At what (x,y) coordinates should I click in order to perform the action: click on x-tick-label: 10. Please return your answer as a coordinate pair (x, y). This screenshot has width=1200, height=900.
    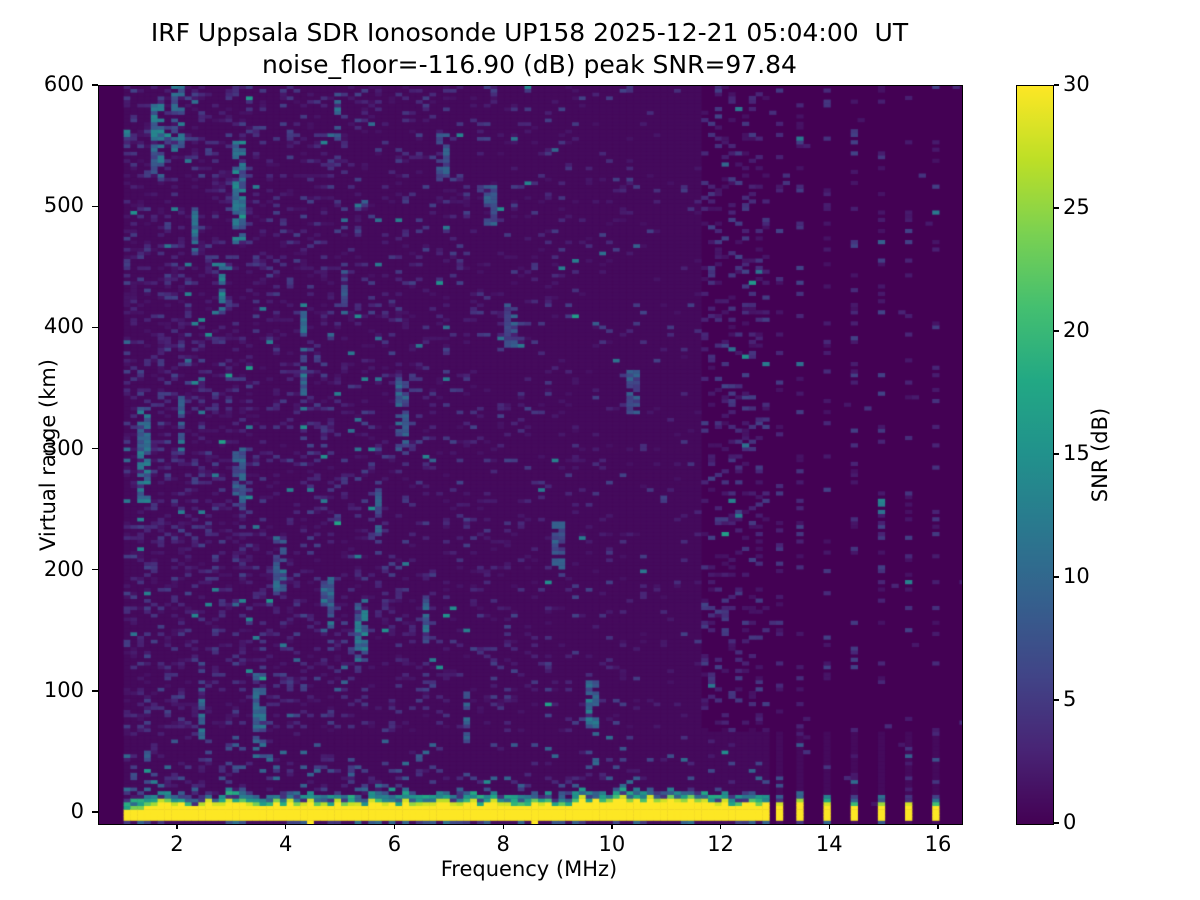
    Looking at the image, I should click on (612, 844).